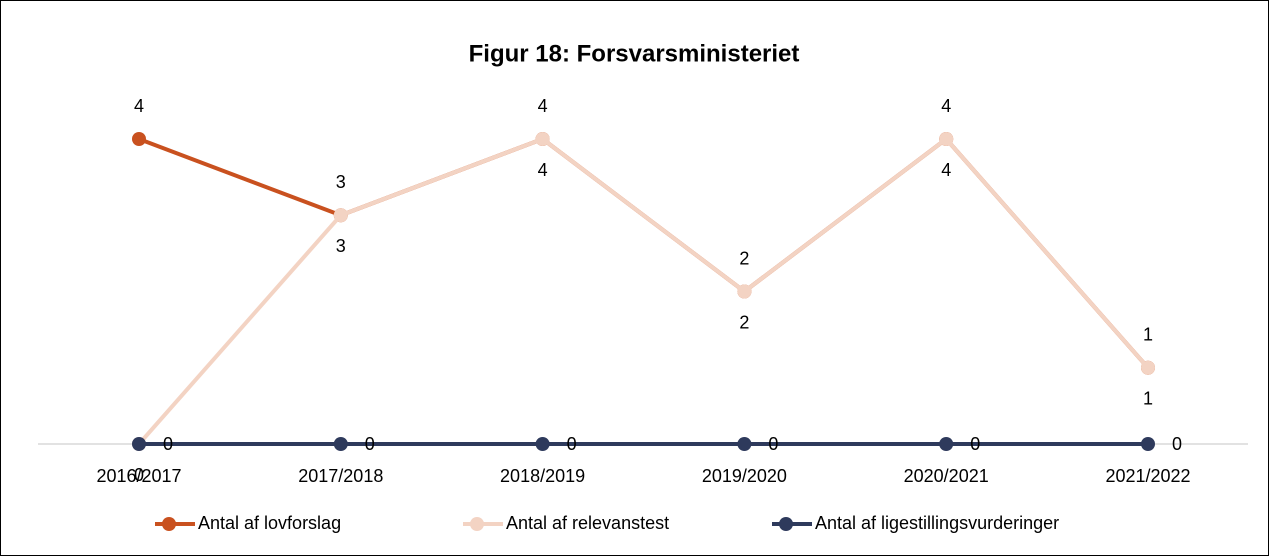 The height and width of the screenshot is (556, 1269). What do you see at coordinates (340, 476) in the screenshot?
I see `x-tick-label: 2017/2018` at bounding box center [340, 476].